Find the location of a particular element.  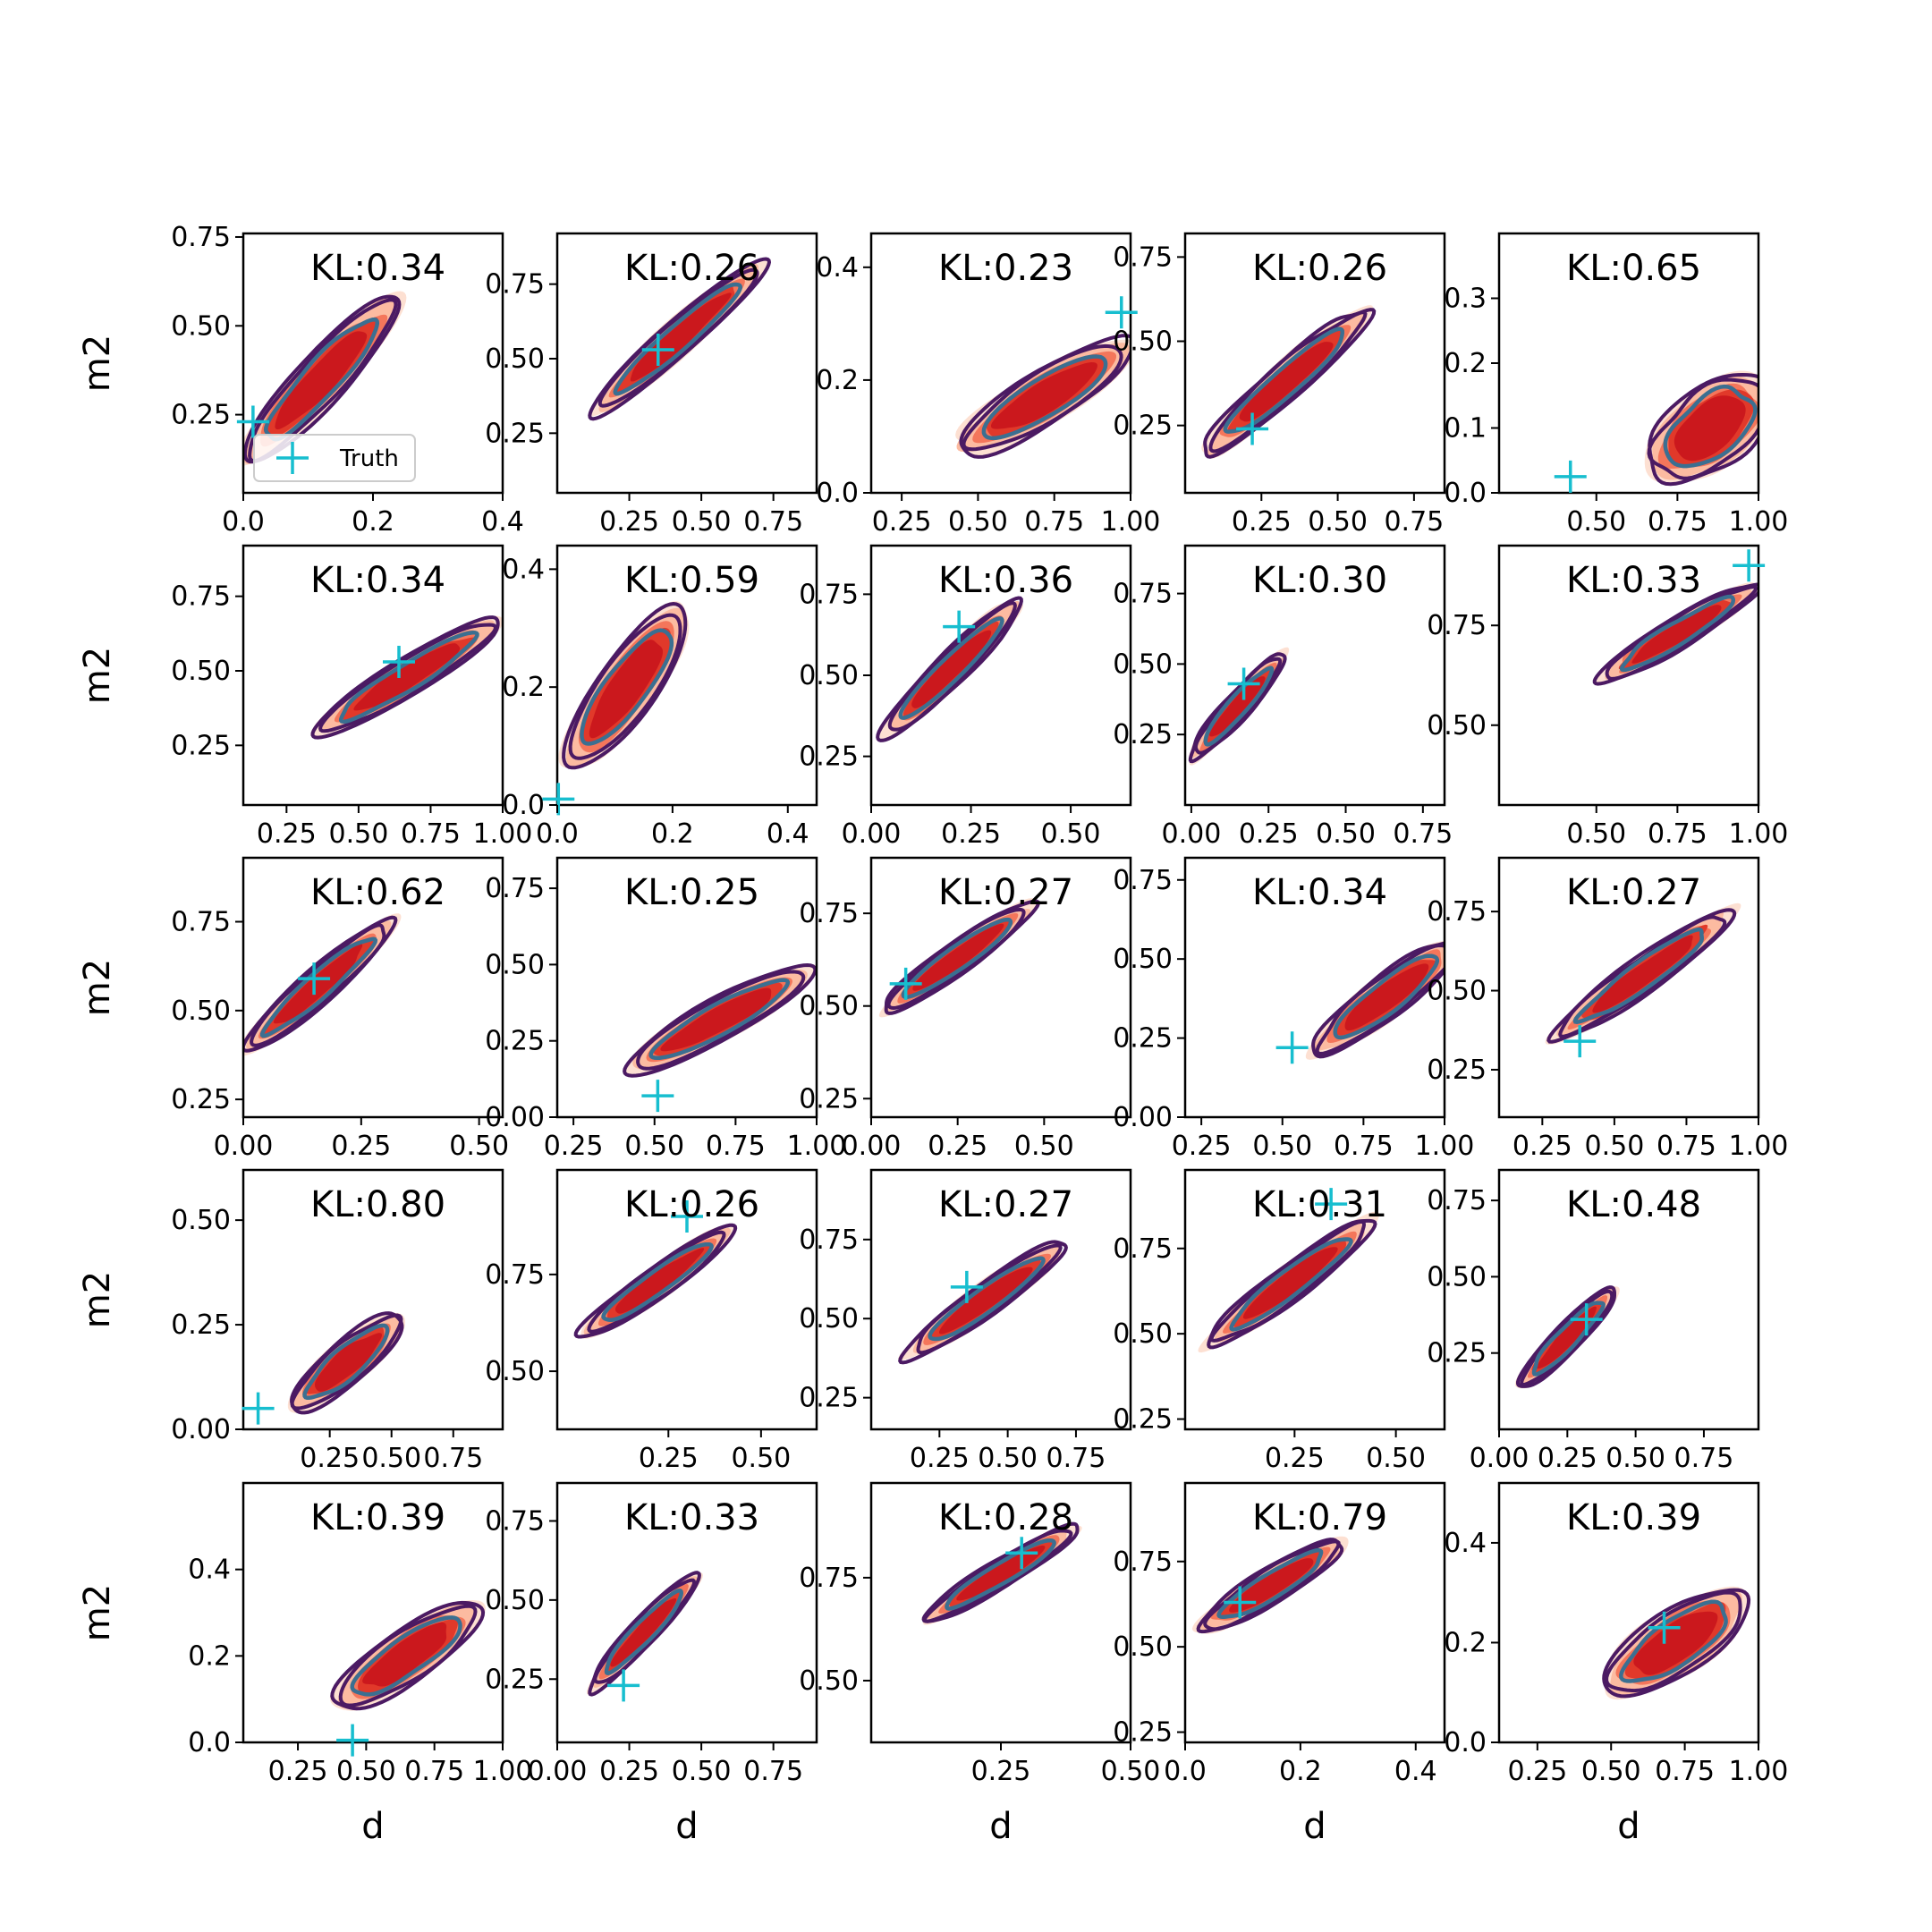

kl-annotation: KL:0.36 is located at coordinates (1005, 580).